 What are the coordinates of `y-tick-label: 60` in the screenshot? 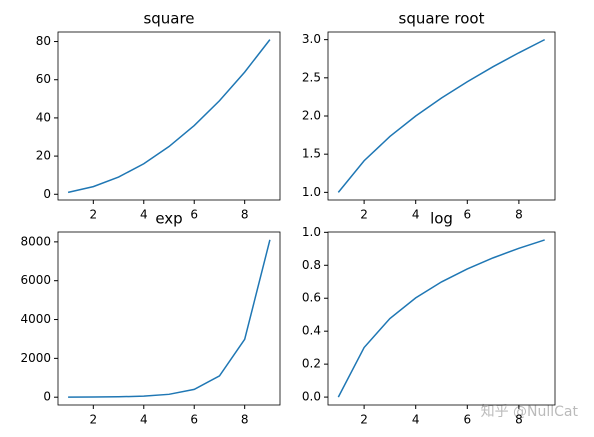 It's located at (43, 79).